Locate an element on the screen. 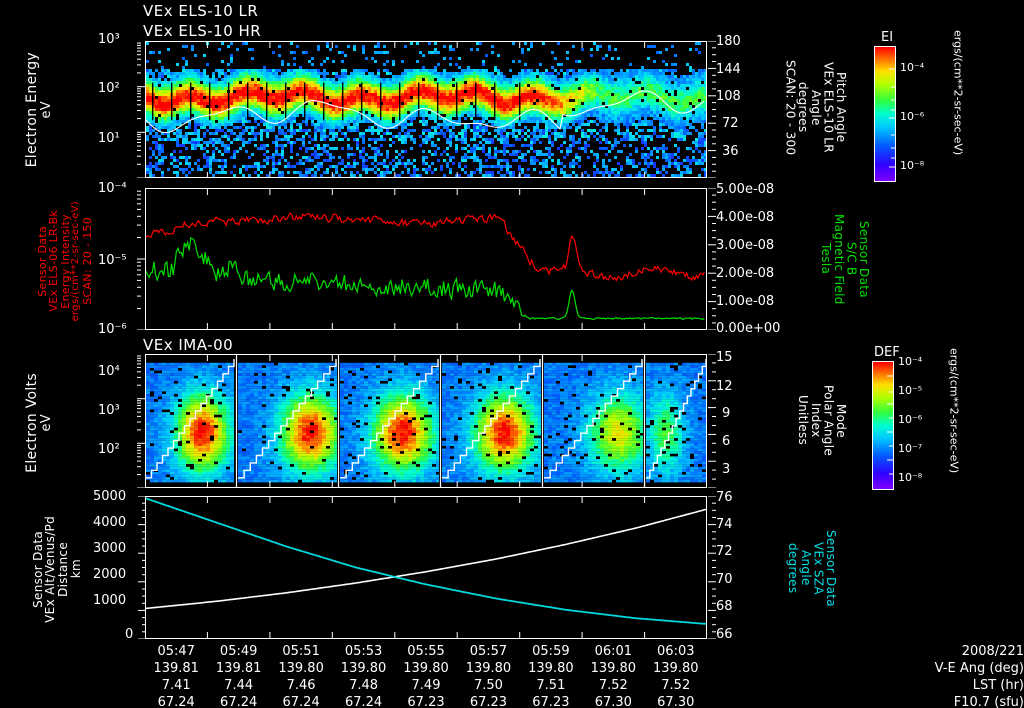 The width and height of the screenshot is (1024, 708). panel2-right-tick-1: 4.00e-08 is located at coordinates (745, 217).